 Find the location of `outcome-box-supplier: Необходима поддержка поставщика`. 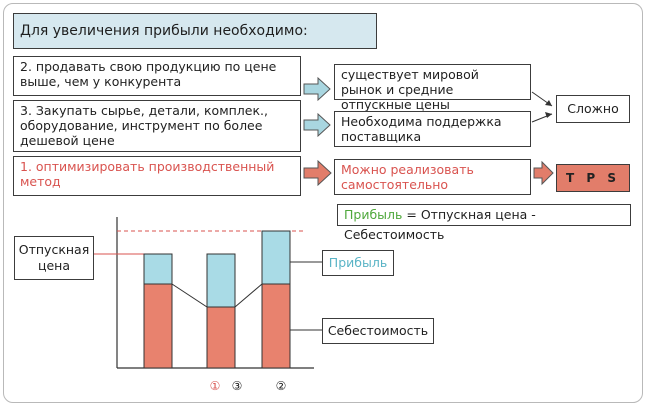

outcome-box-supplier: Необходима поддержка поставщика is located at coordinates (432, 129).